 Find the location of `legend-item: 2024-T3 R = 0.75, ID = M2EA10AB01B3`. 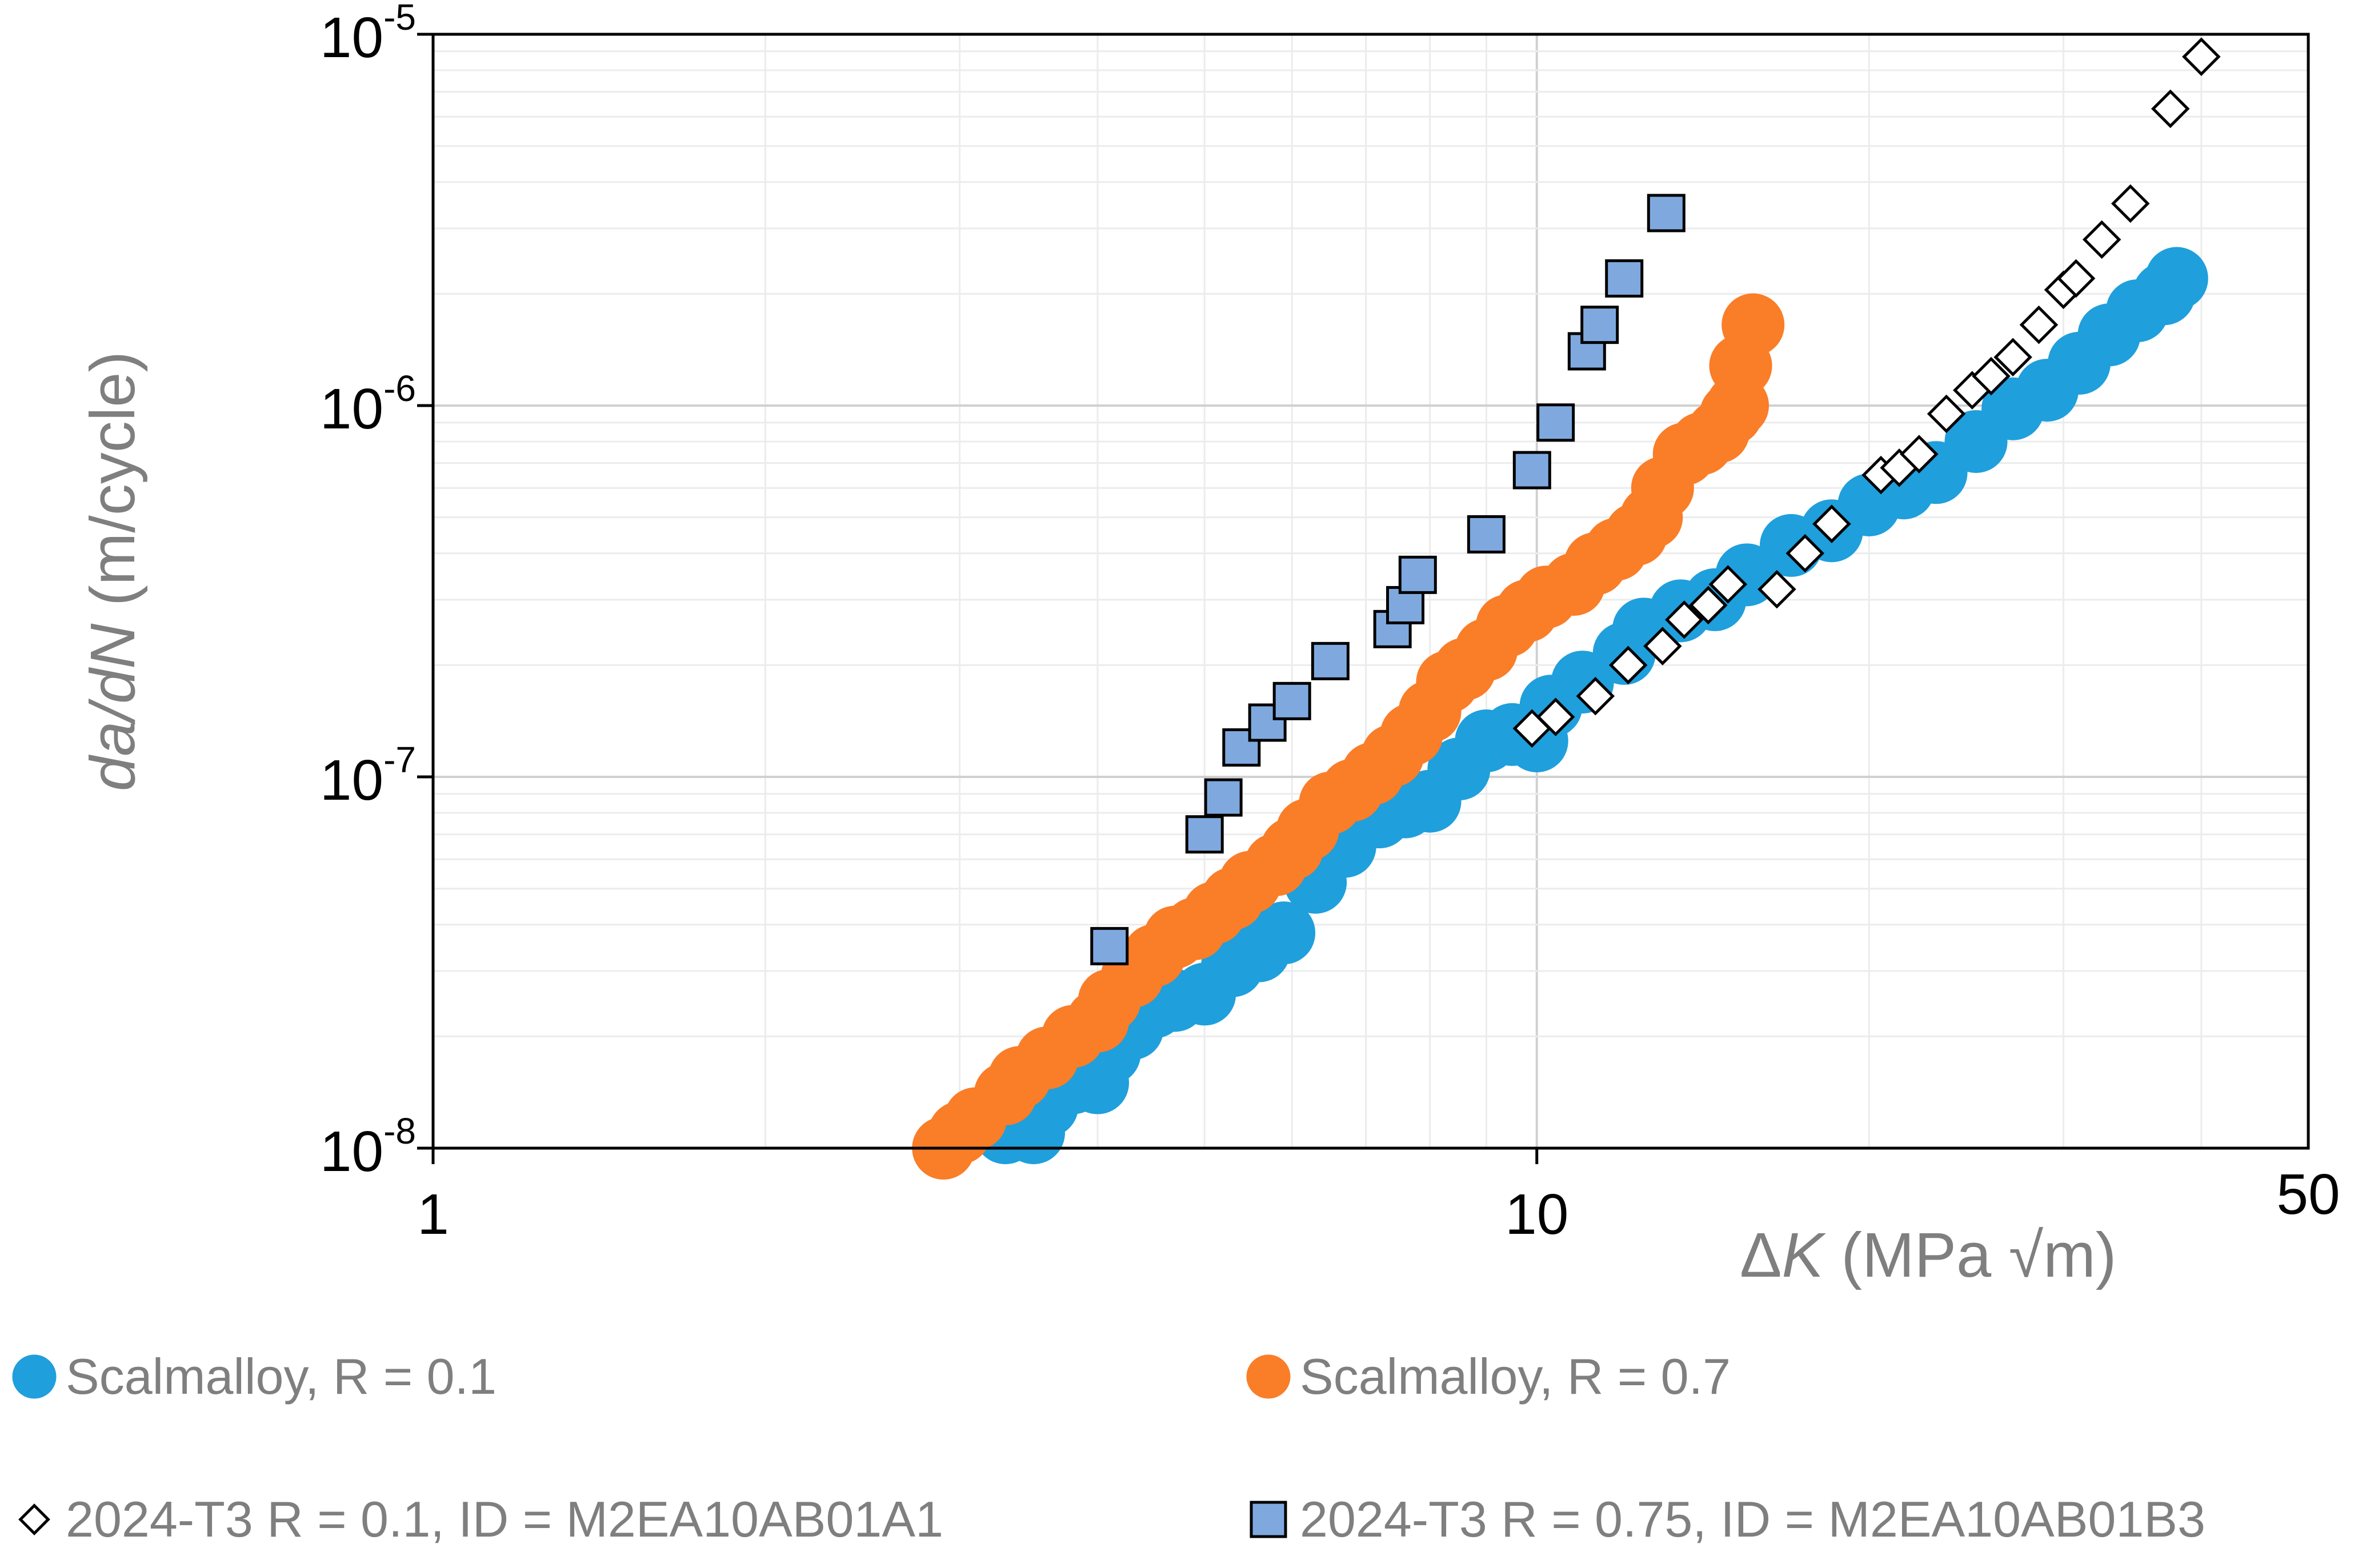

legend-item: 2024-T3 R = 0.75, ID = M2EA10AB01B3 is located at coordinates (1727, 1519).